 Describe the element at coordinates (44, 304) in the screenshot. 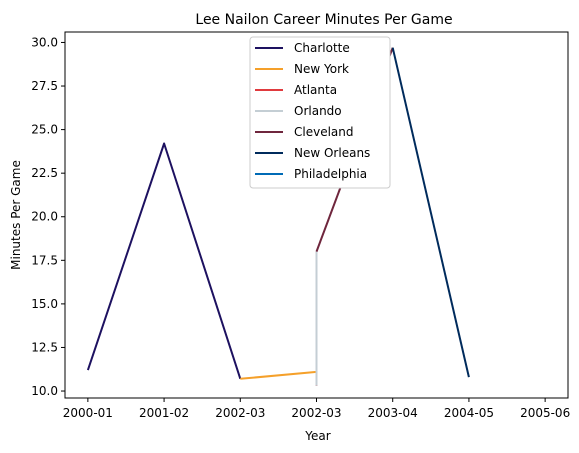

I see `y-tick-label: 15.0` at that location.